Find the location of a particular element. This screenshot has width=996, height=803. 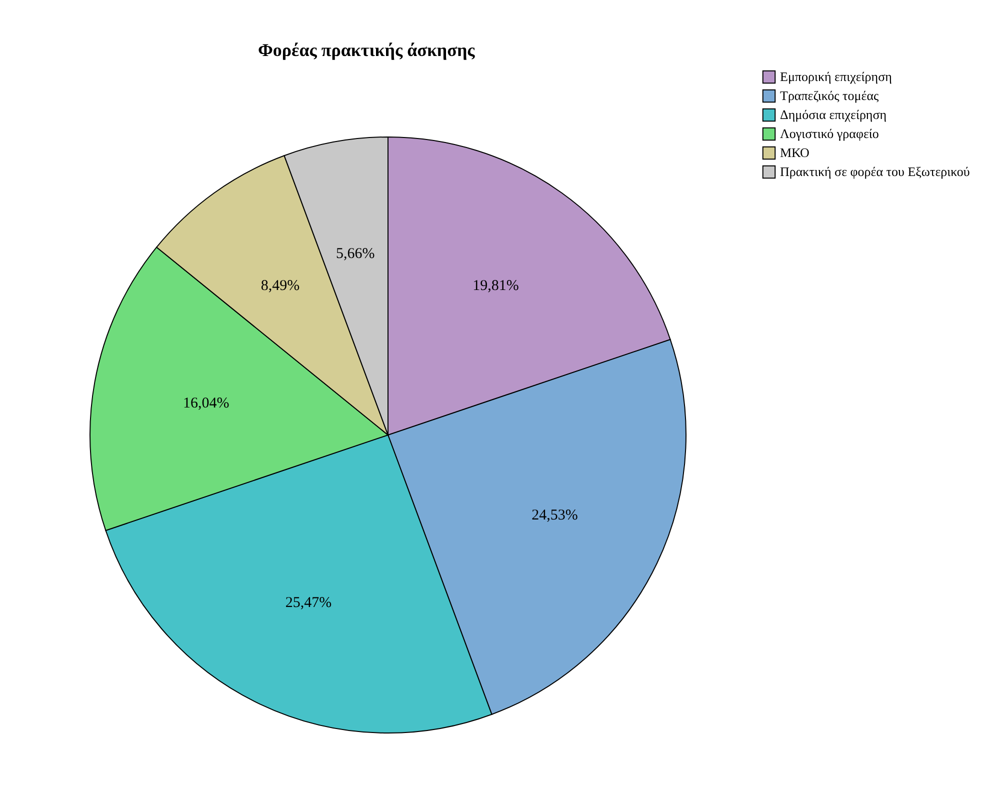

data-label: 19,81% is located at coordinates (495, 286).